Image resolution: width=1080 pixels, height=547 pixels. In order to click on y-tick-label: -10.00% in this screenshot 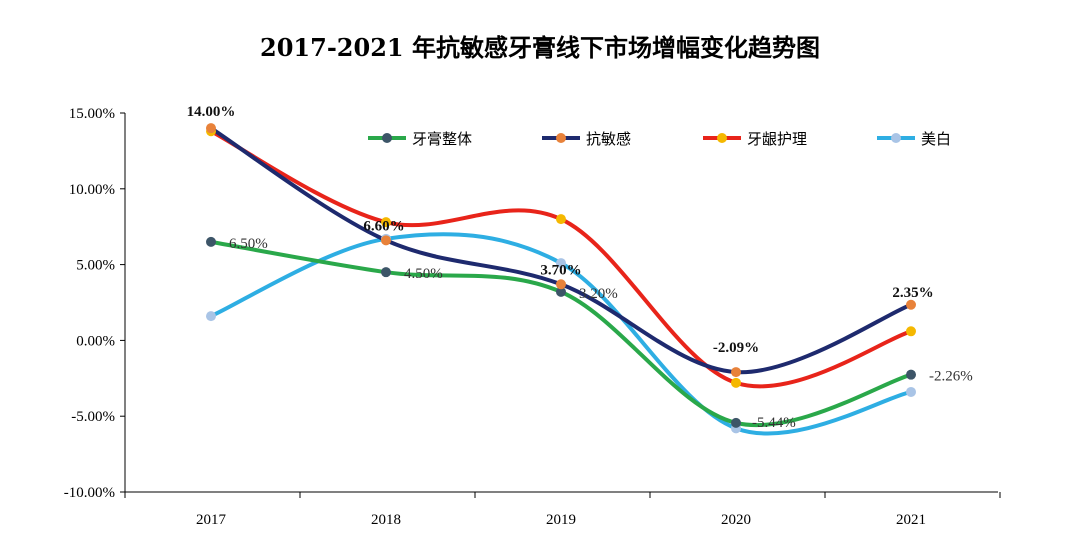, I will do `click(89, 493)`.